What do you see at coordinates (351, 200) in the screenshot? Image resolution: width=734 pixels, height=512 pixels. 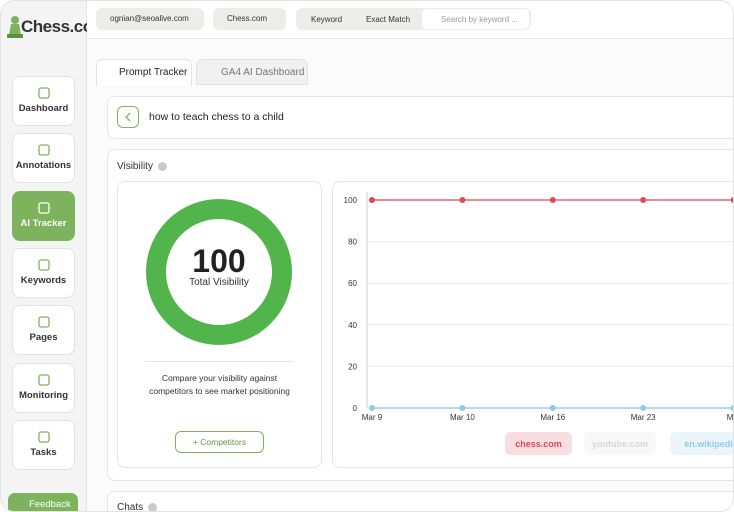 I see `y-tick-label: 100` at bounding box center [351, 200].